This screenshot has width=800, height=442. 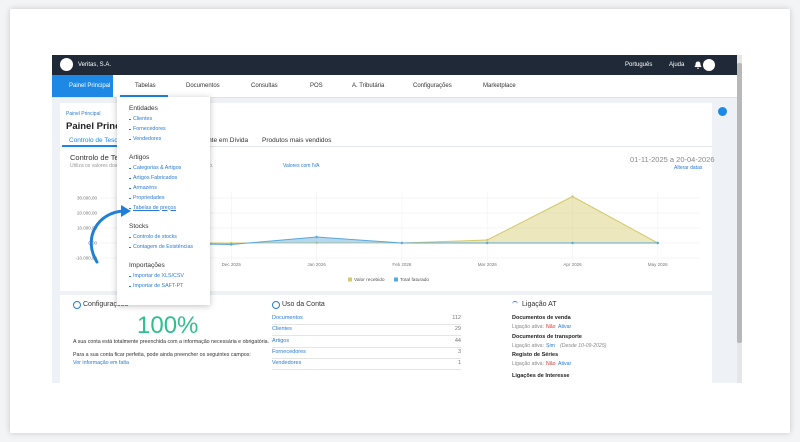 I want to click on dropdown-item: Tabelas de preços, so click(x=154, y=208).